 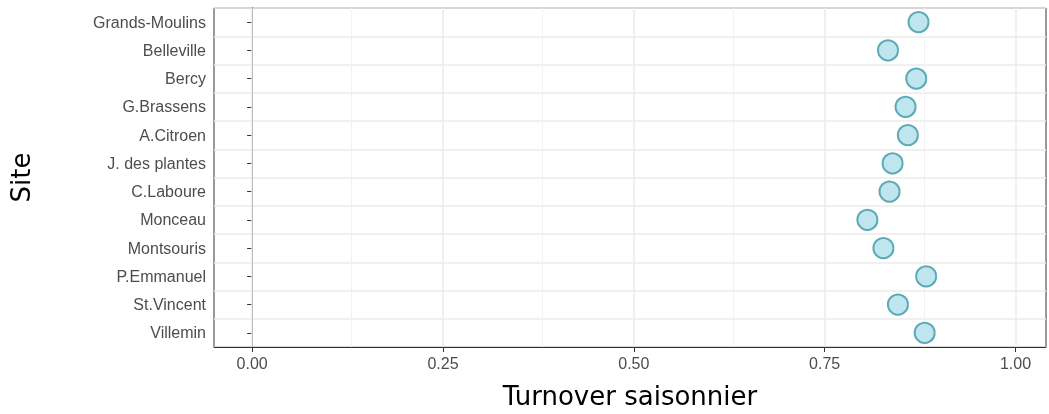 What do you see at coordinates (443, 363) in the screenshot?
I see `x-tick-label: 0.25` at bounding box center [443, 363].